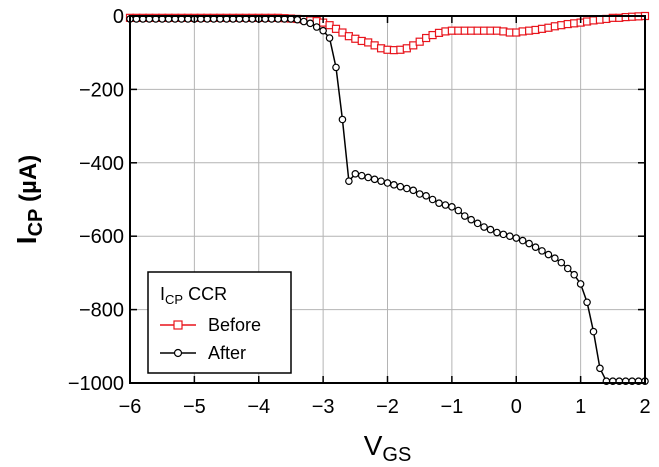  What do you see at coordinates (36, 223) in the screenshot?
I see `y-axis-title-sub: CP` at bounding box center [36, 223].